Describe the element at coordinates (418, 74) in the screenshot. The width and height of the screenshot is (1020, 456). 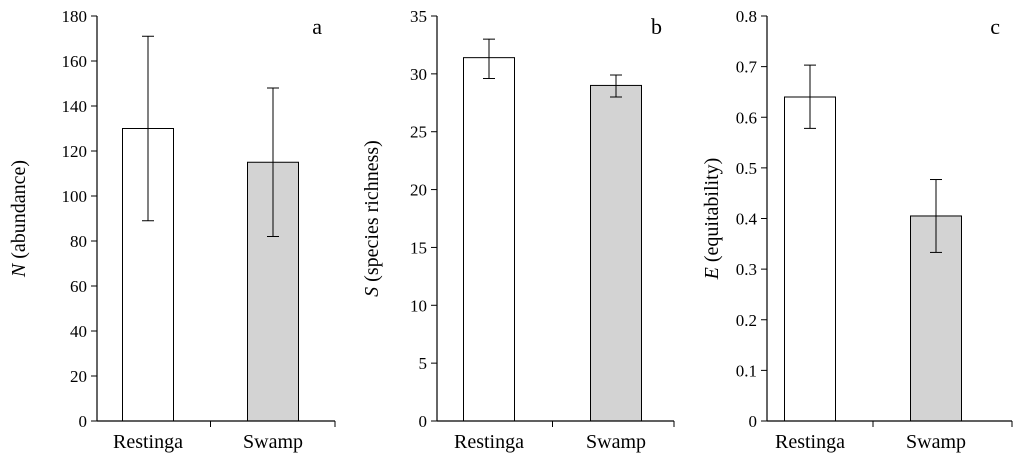
I see `y-tick-label: 30` at that location.